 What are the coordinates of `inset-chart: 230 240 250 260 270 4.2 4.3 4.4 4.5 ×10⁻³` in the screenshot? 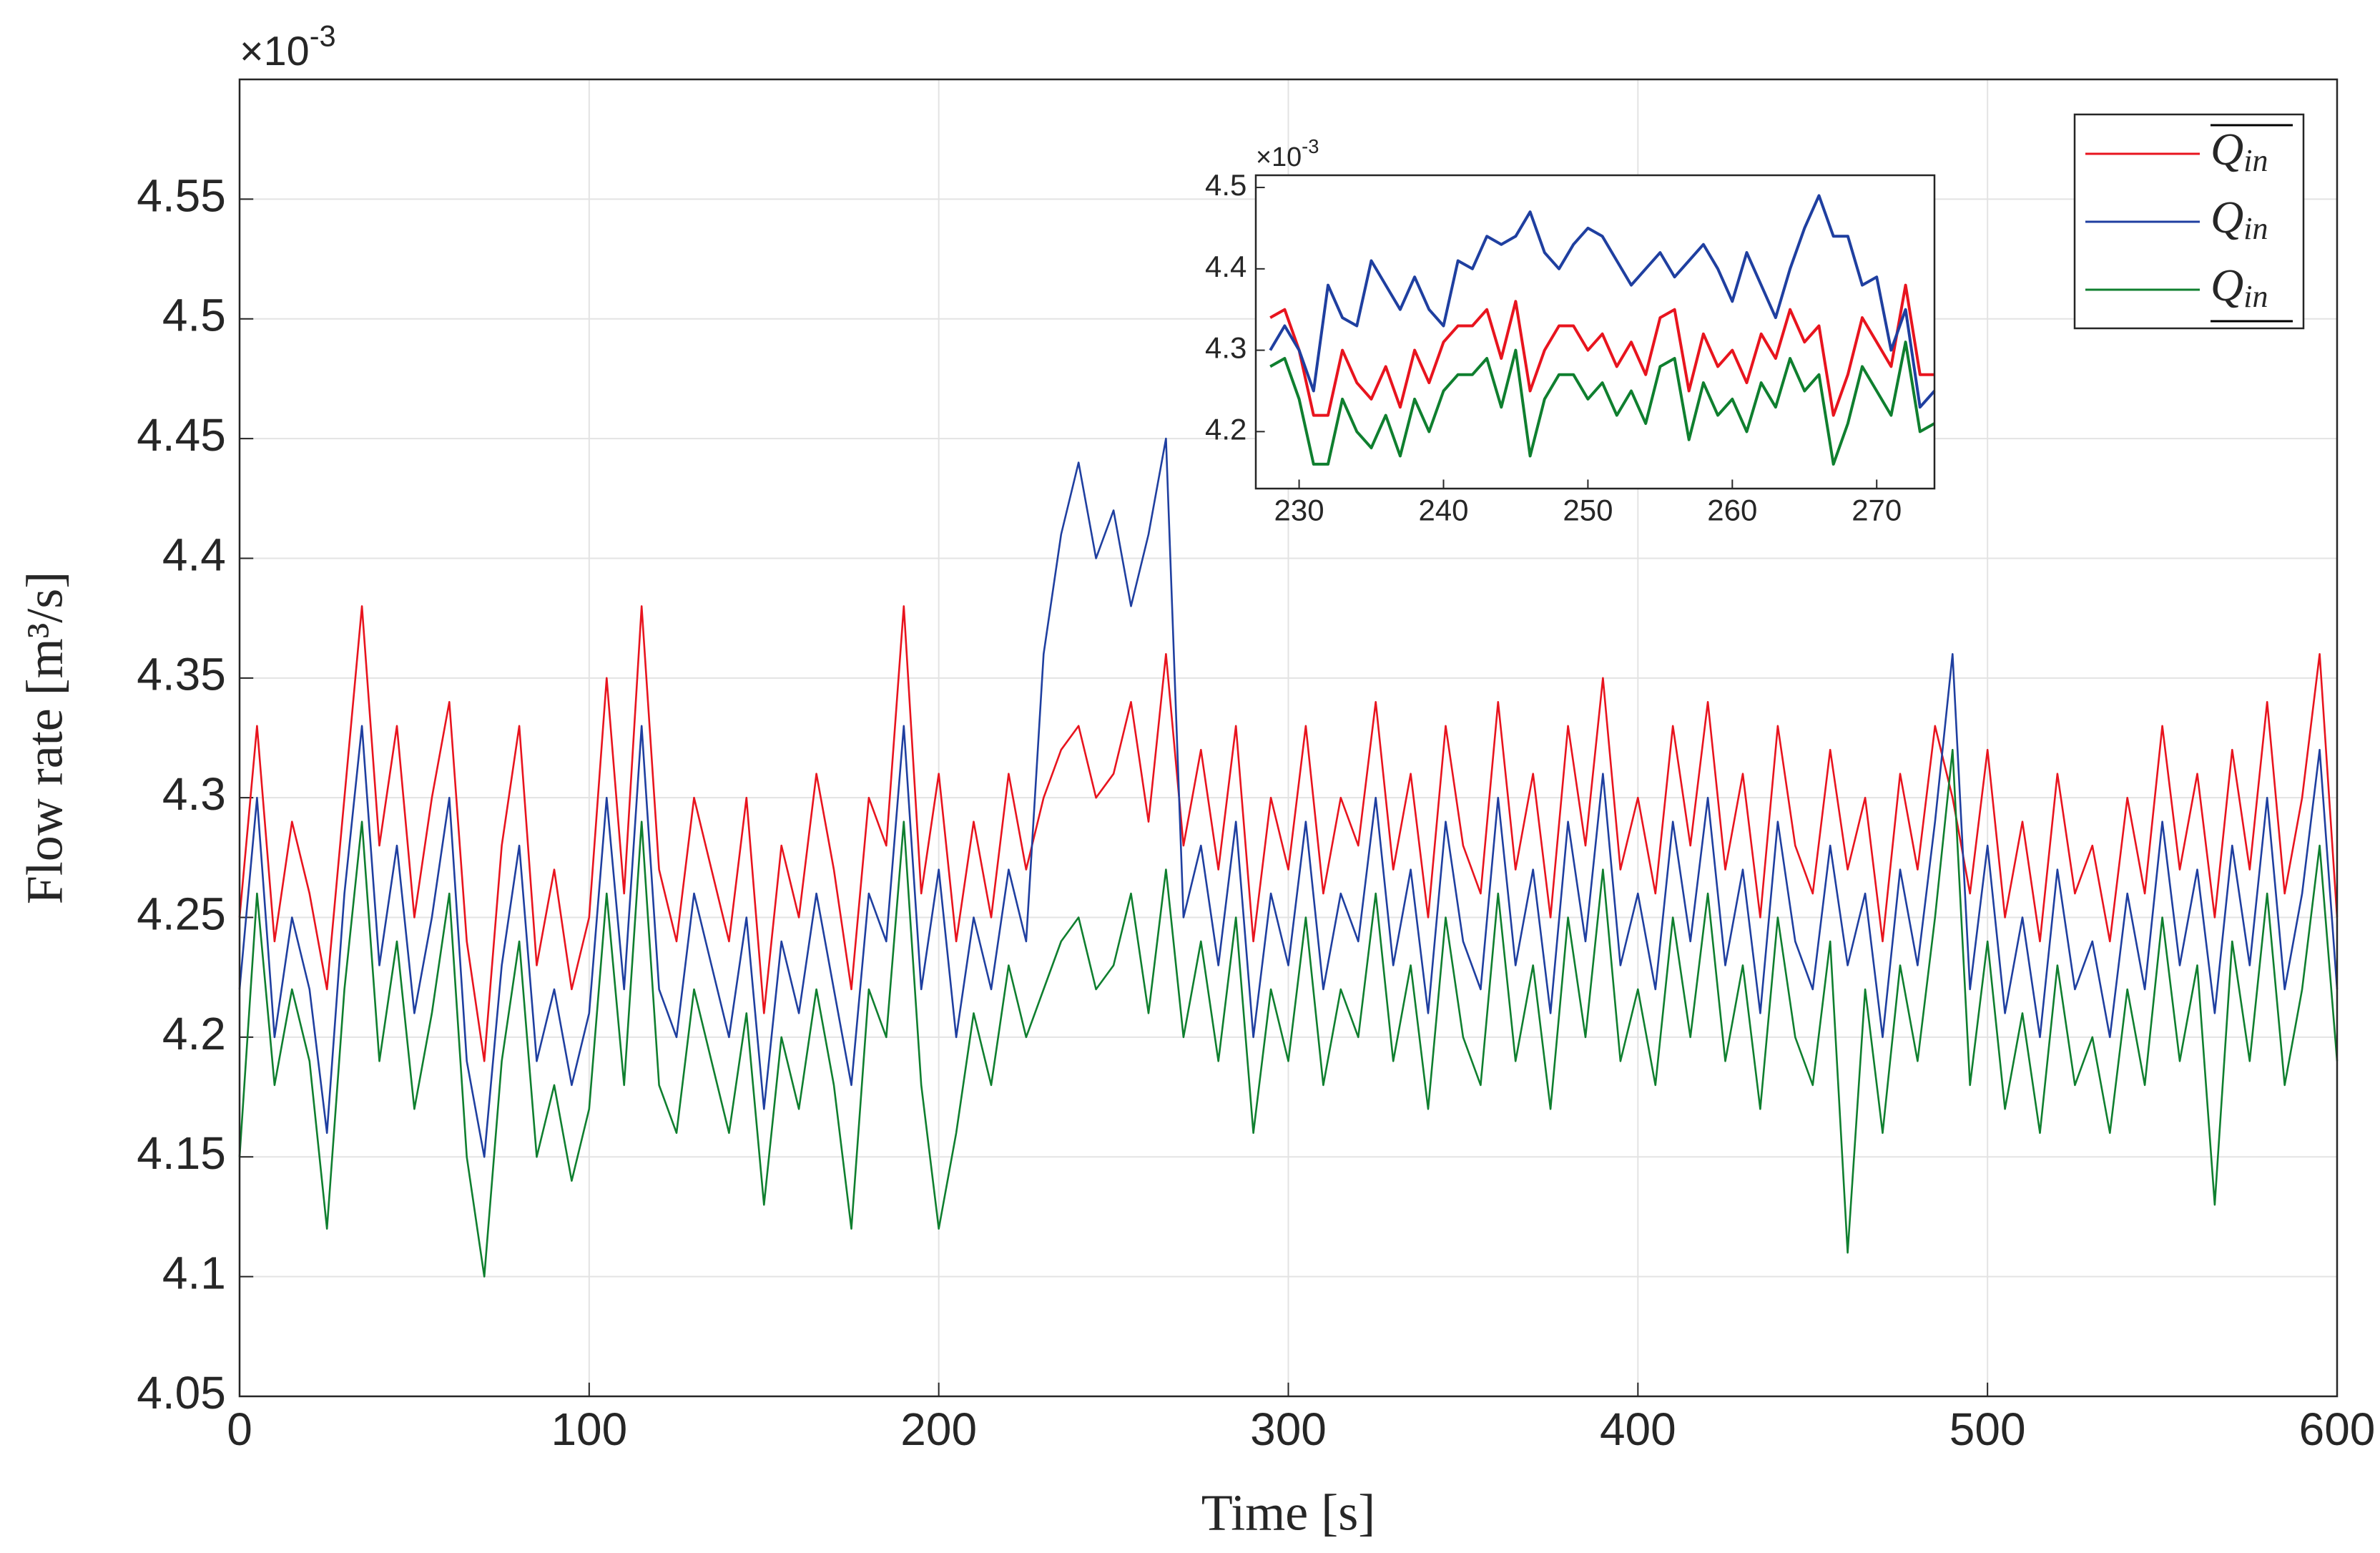 It's located at (1570, 331).